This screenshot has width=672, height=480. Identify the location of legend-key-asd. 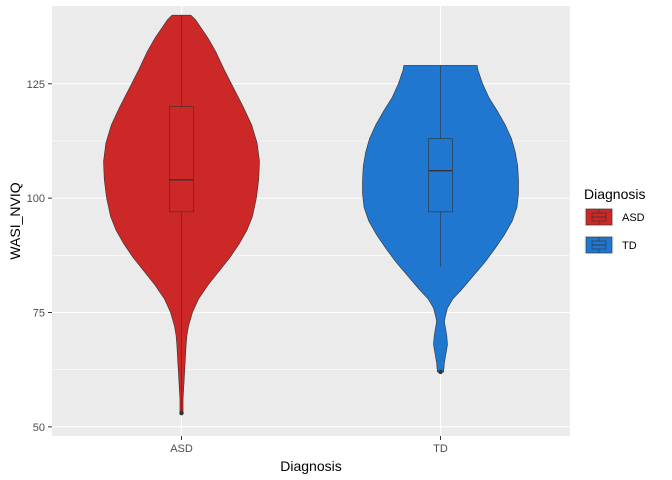
(599, 217).